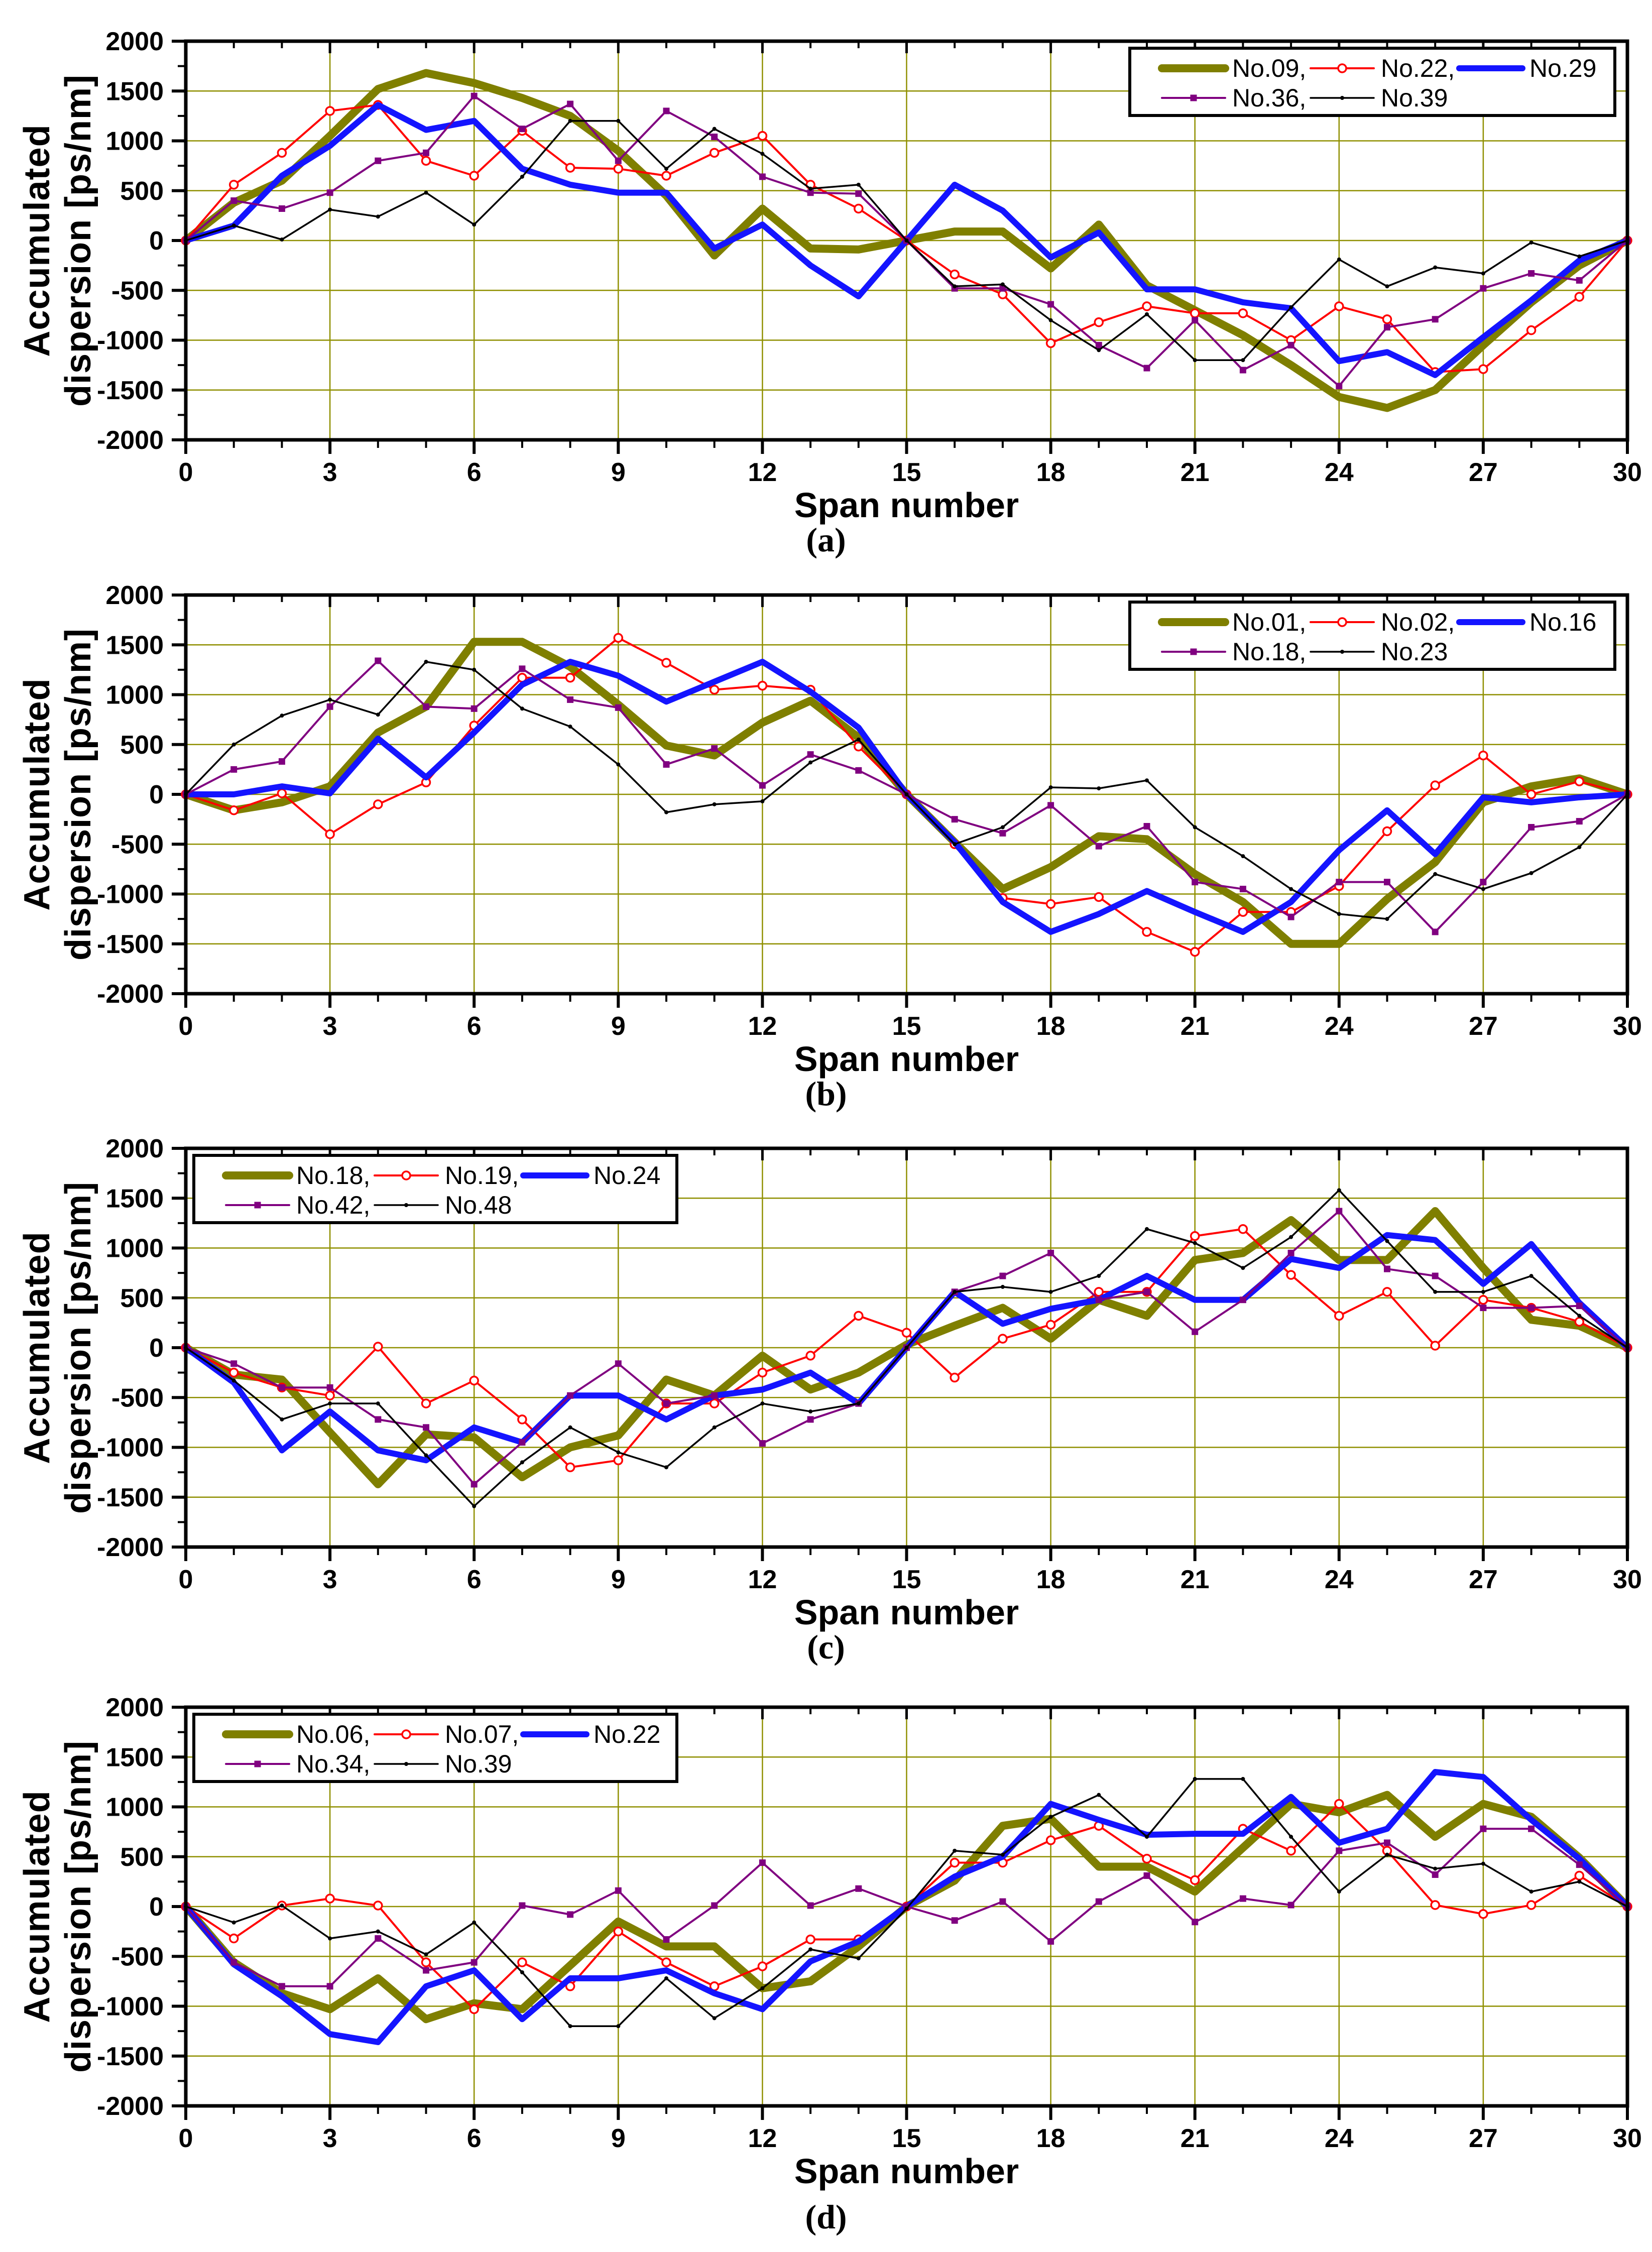 This screenshot has height=2252, width=1652. Describe the element at coordinates (826, 1647) in the screenshot. I see `panel-caption-c: (c)` at that location.